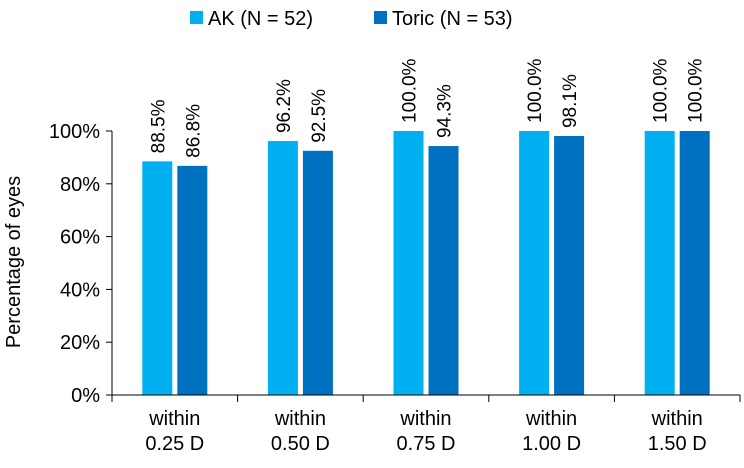 The height and width of the screenshot is (468, 744). I want to click on x-tick-label-line: 1.50 D, so click(677, 444).